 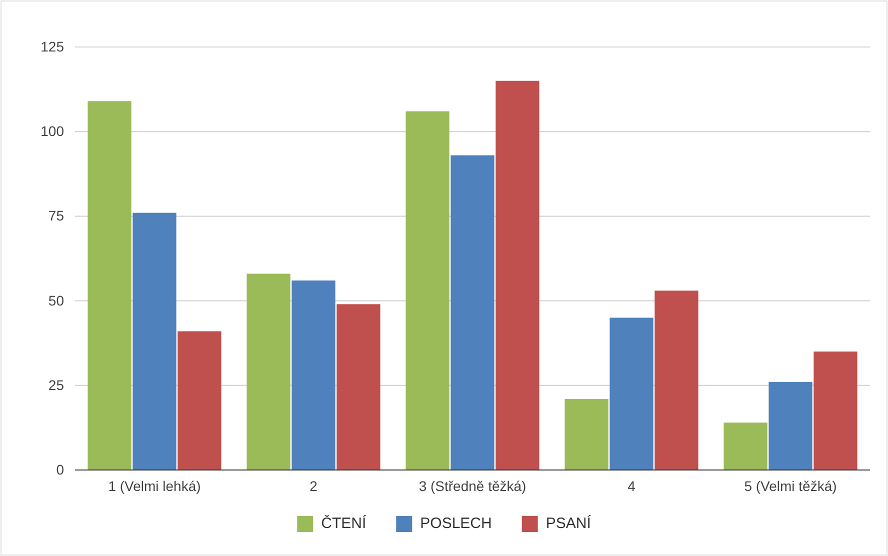 I want to click on x-tick-label: 5 (Velmi těžká), so click(x=790, y=486).